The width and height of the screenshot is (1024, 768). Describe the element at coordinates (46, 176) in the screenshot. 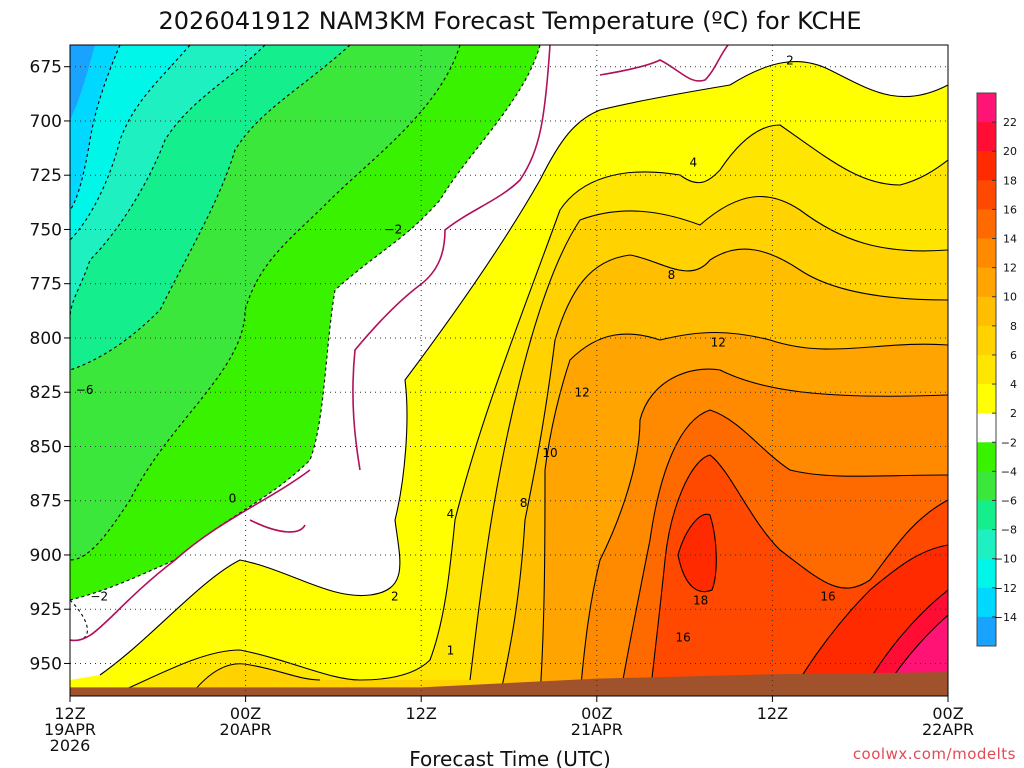

I see `y-tick-label: 725` at that location.